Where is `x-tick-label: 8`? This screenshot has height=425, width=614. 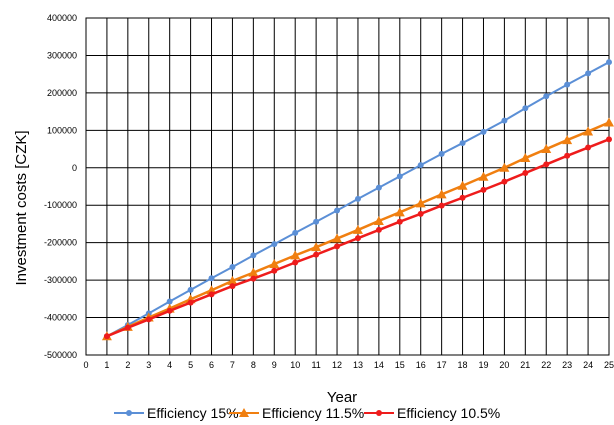 x-tick-label: 8 is located at coordinates (253, 365).